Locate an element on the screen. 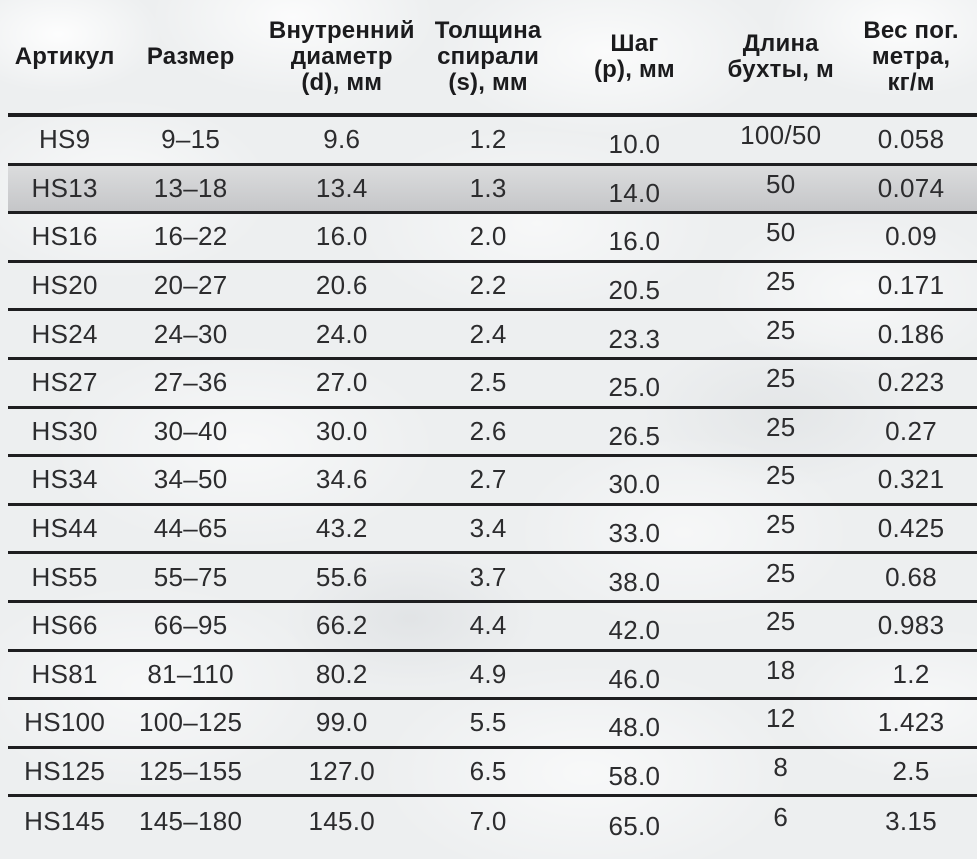  table-row: HS145 145–180 145.0 7.0 65.0 6 3.15 is located at coordinates (492, 821).